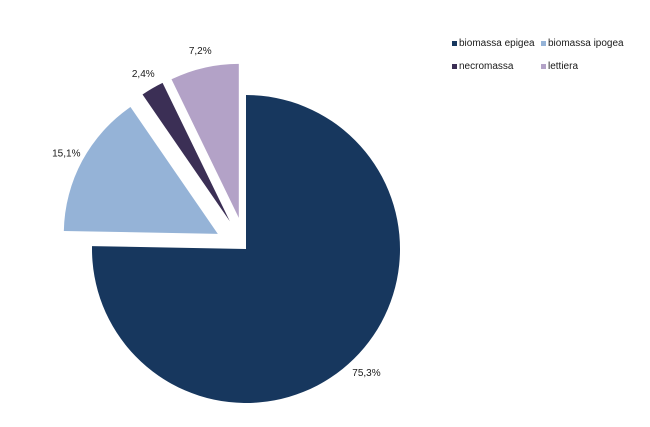 This screenshot has width=650, height=427. I want to click on legend-item-biomassa-ipogea: biomassa ipogea, so click(582, 43).